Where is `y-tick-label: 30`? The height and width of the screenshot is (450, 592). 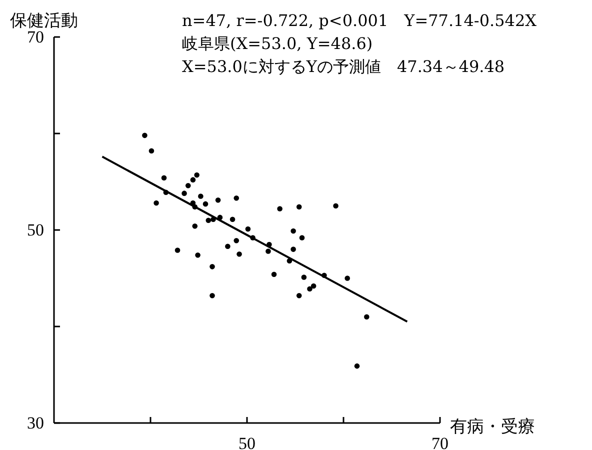 y-tick-label: 30 is located at coordinates (35, 422).